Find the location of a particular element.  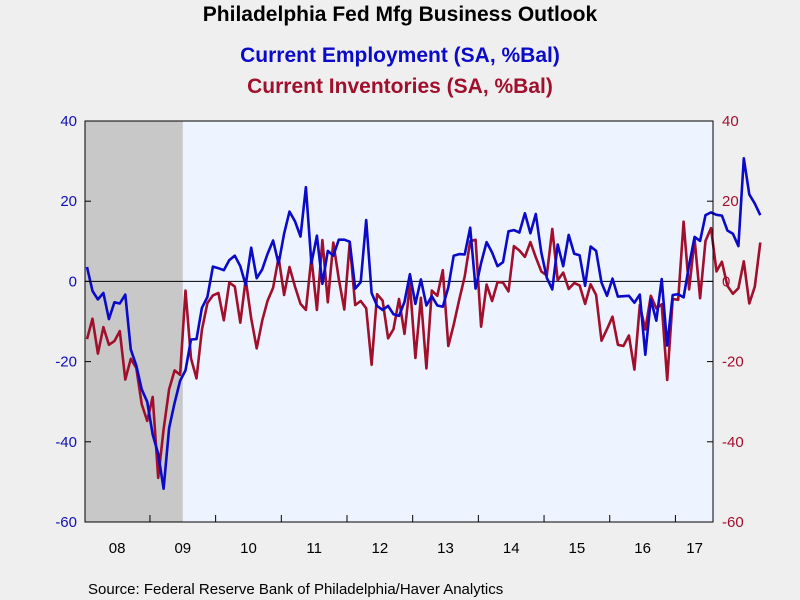

y-right-tick-label: -20 is located at coordinates (733, 362).